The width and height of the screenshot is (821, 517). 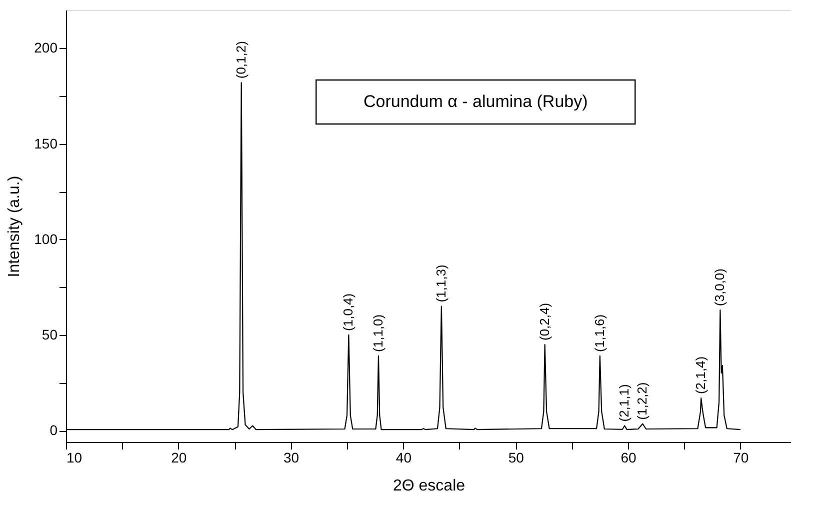 What do you see at coordinates (720, 287) in the screenshot?
I see `annotation: (3,0,0)` at bounding box center [720, 287].